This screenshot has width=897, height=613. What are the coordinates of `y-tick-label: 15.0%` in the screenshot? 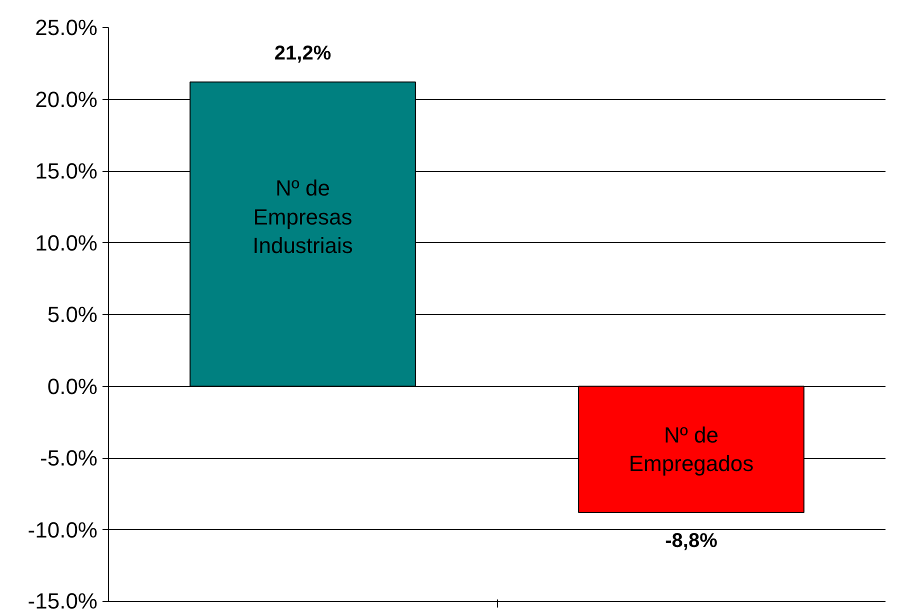 It's located at (66, 171).